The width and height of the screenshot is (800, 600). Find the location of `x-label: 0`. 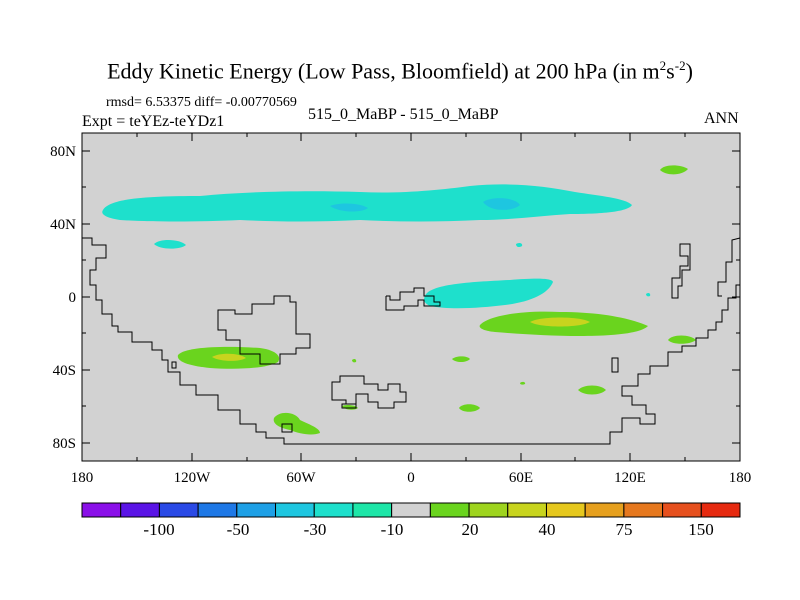

x-label: 0 is located at coordinates (411, 478).